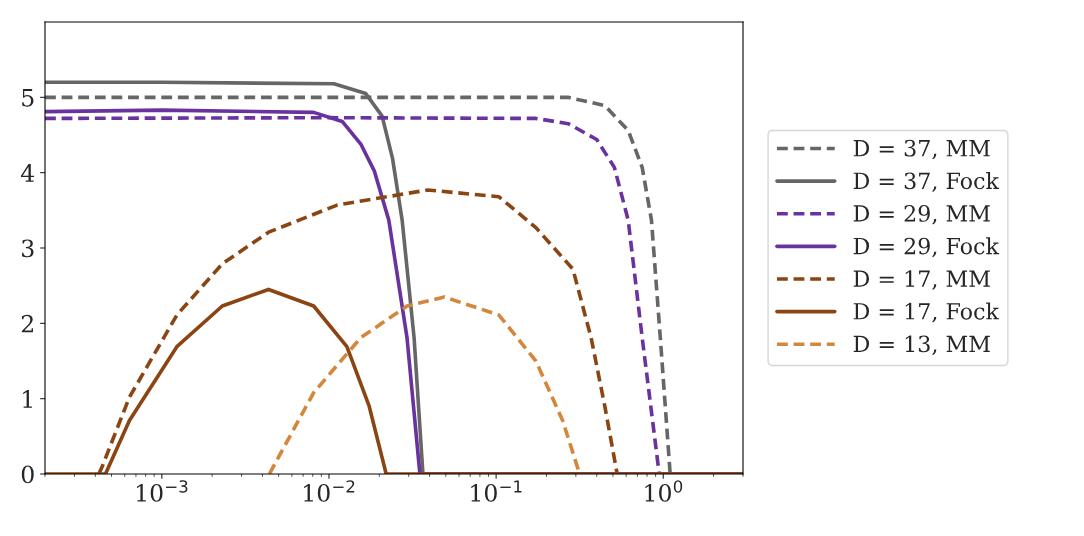  Describe the element at coordinates (921, 345) in the screenshot. I see `legend-label: D = 13, MM` at that location.